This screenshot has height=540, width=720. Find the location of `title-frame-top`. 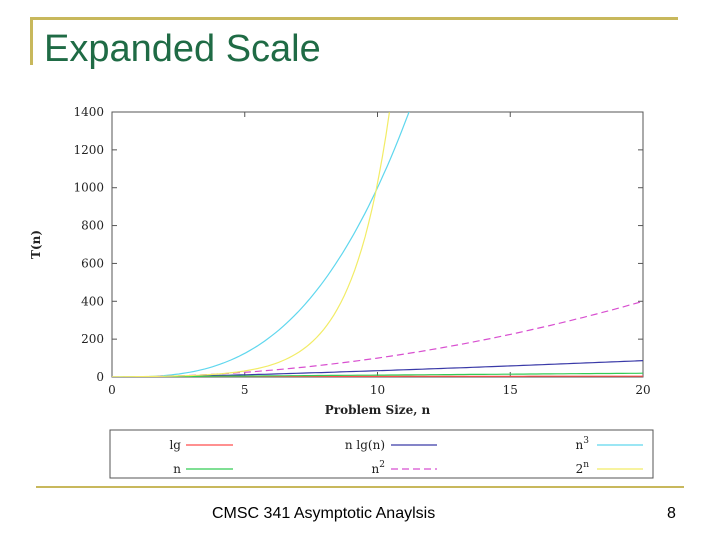

title-frame-top is located at coordinates (354, 18).